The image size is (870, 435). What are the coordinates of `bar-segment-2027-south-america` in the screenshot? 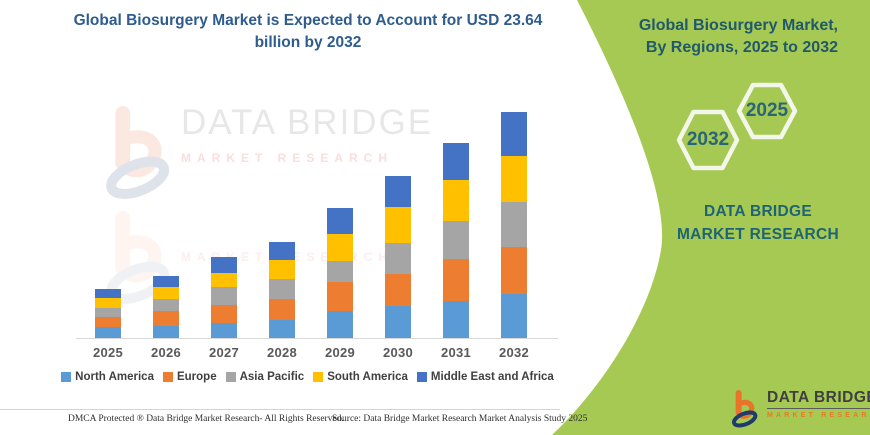 It's located at (224, 280).